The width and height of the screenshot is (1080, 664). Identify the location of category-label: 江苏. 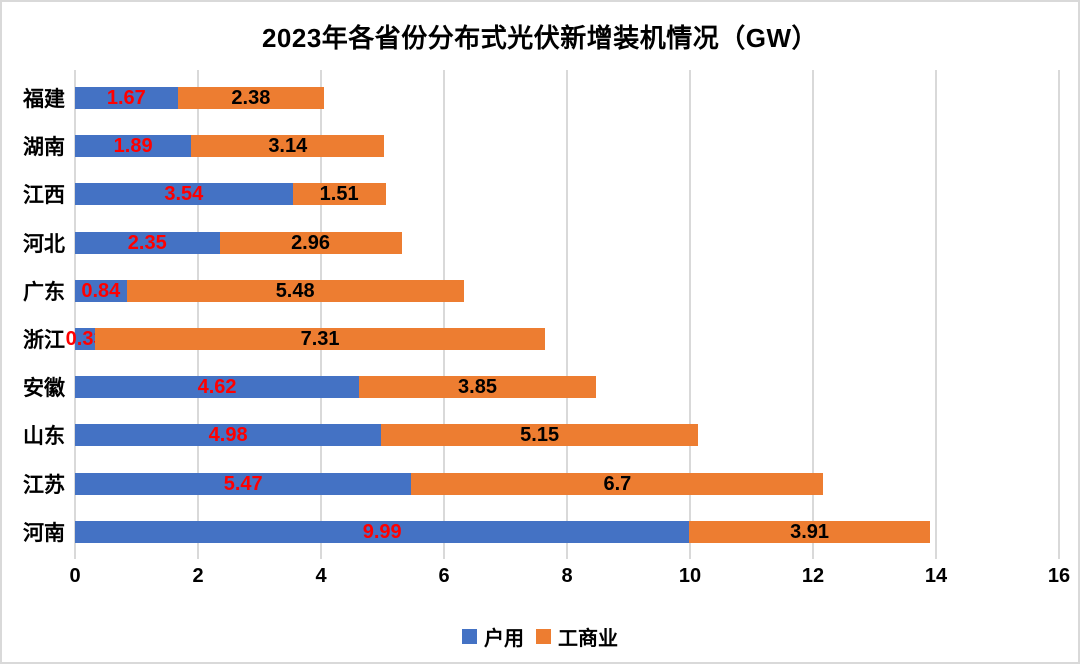
(44, 485).